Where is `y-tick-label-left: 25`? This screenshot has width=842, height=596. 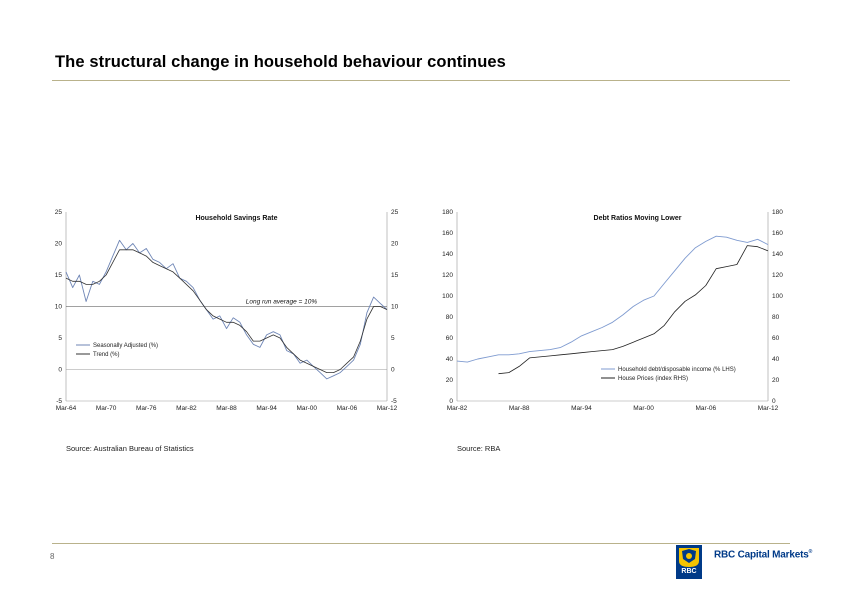 y-tick-label-left: 25 is located at coordinates (59, 212).